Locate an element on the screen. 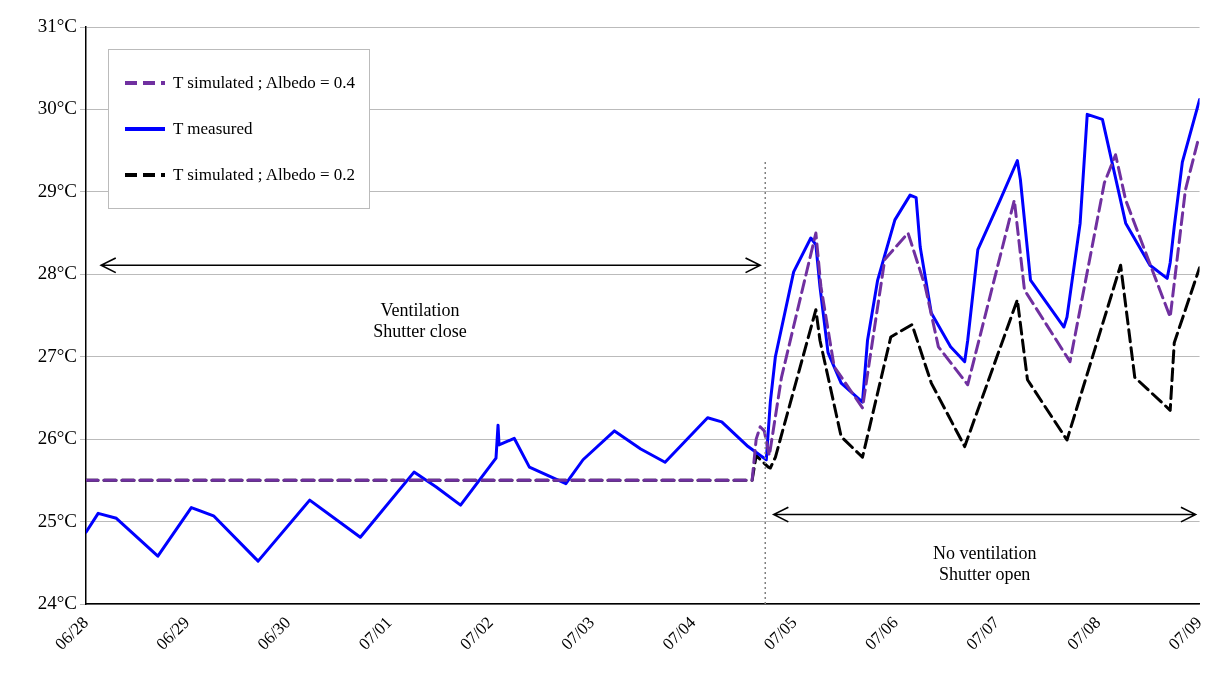  y-tick-label: 24°C is located at coordinates (57, 602).